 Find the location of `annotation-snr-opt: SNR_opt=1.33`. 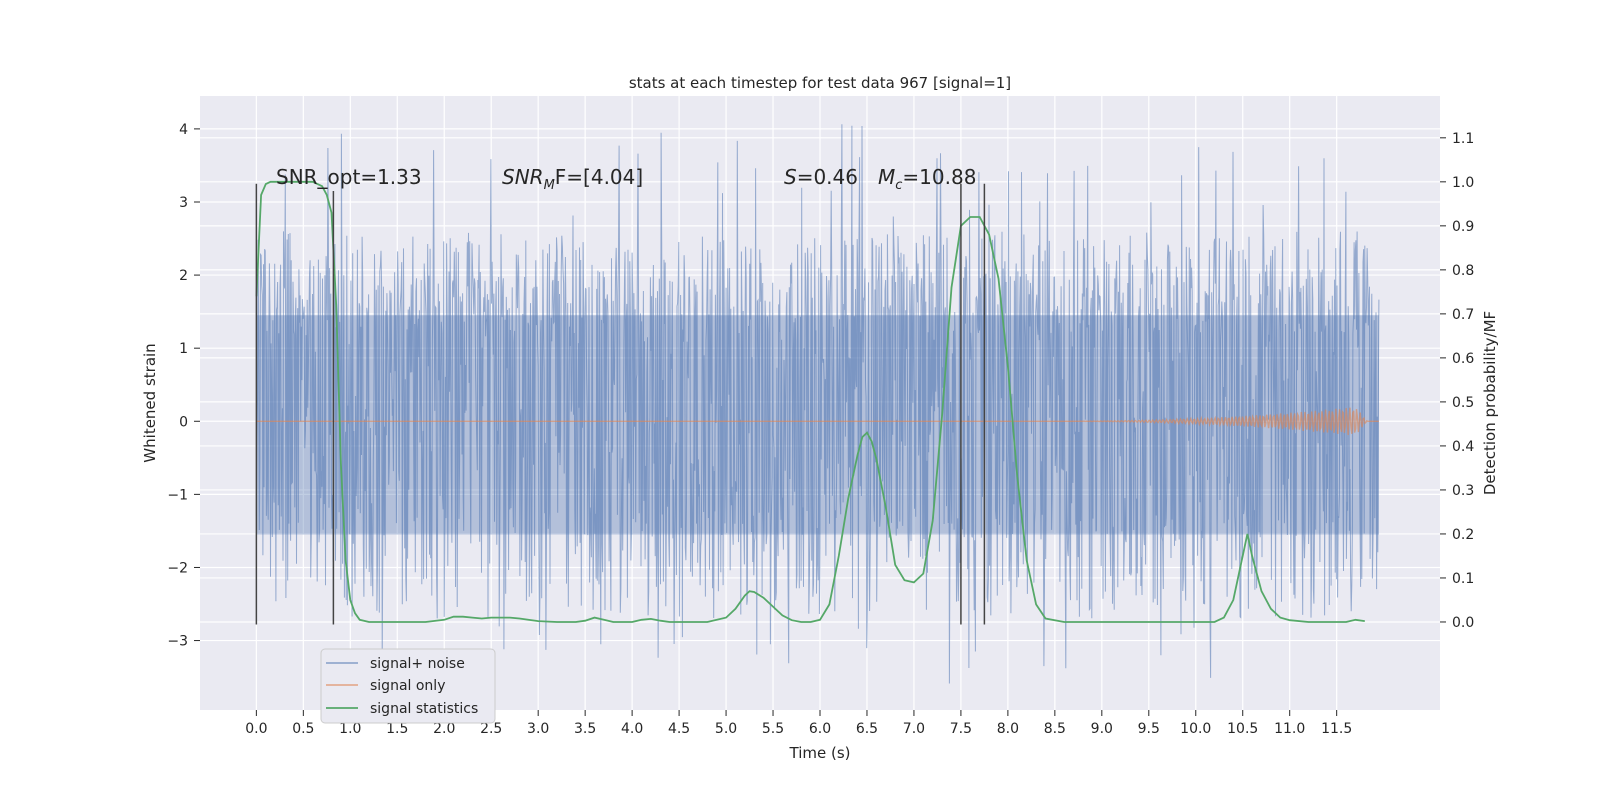

annotation-snr-opt: SNR_opt=1.33 is located at coordinates (349, 177).